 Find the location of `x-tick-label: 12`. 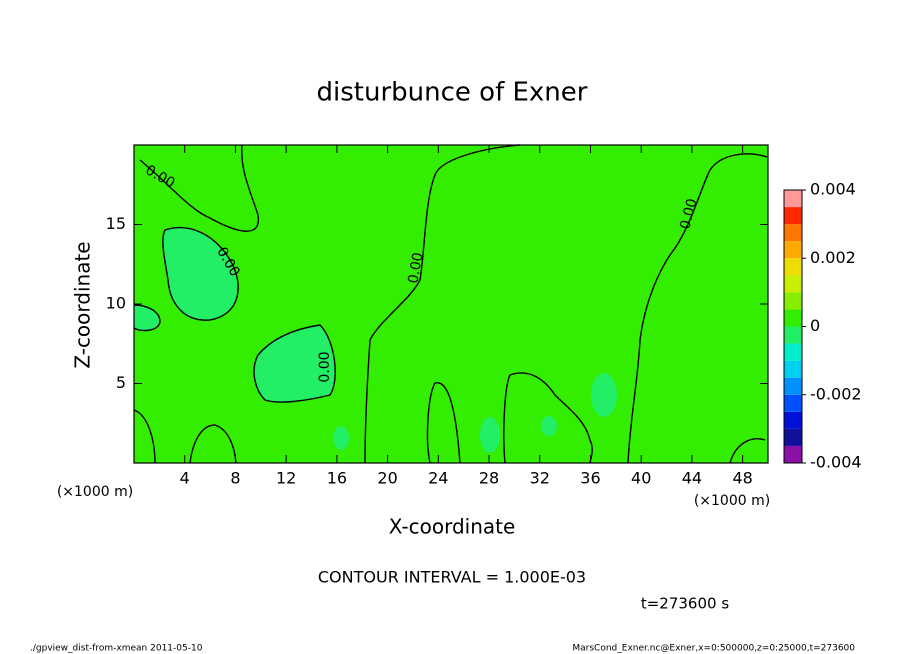

x-tick-label: 12 is located at coordinates (286, 478).